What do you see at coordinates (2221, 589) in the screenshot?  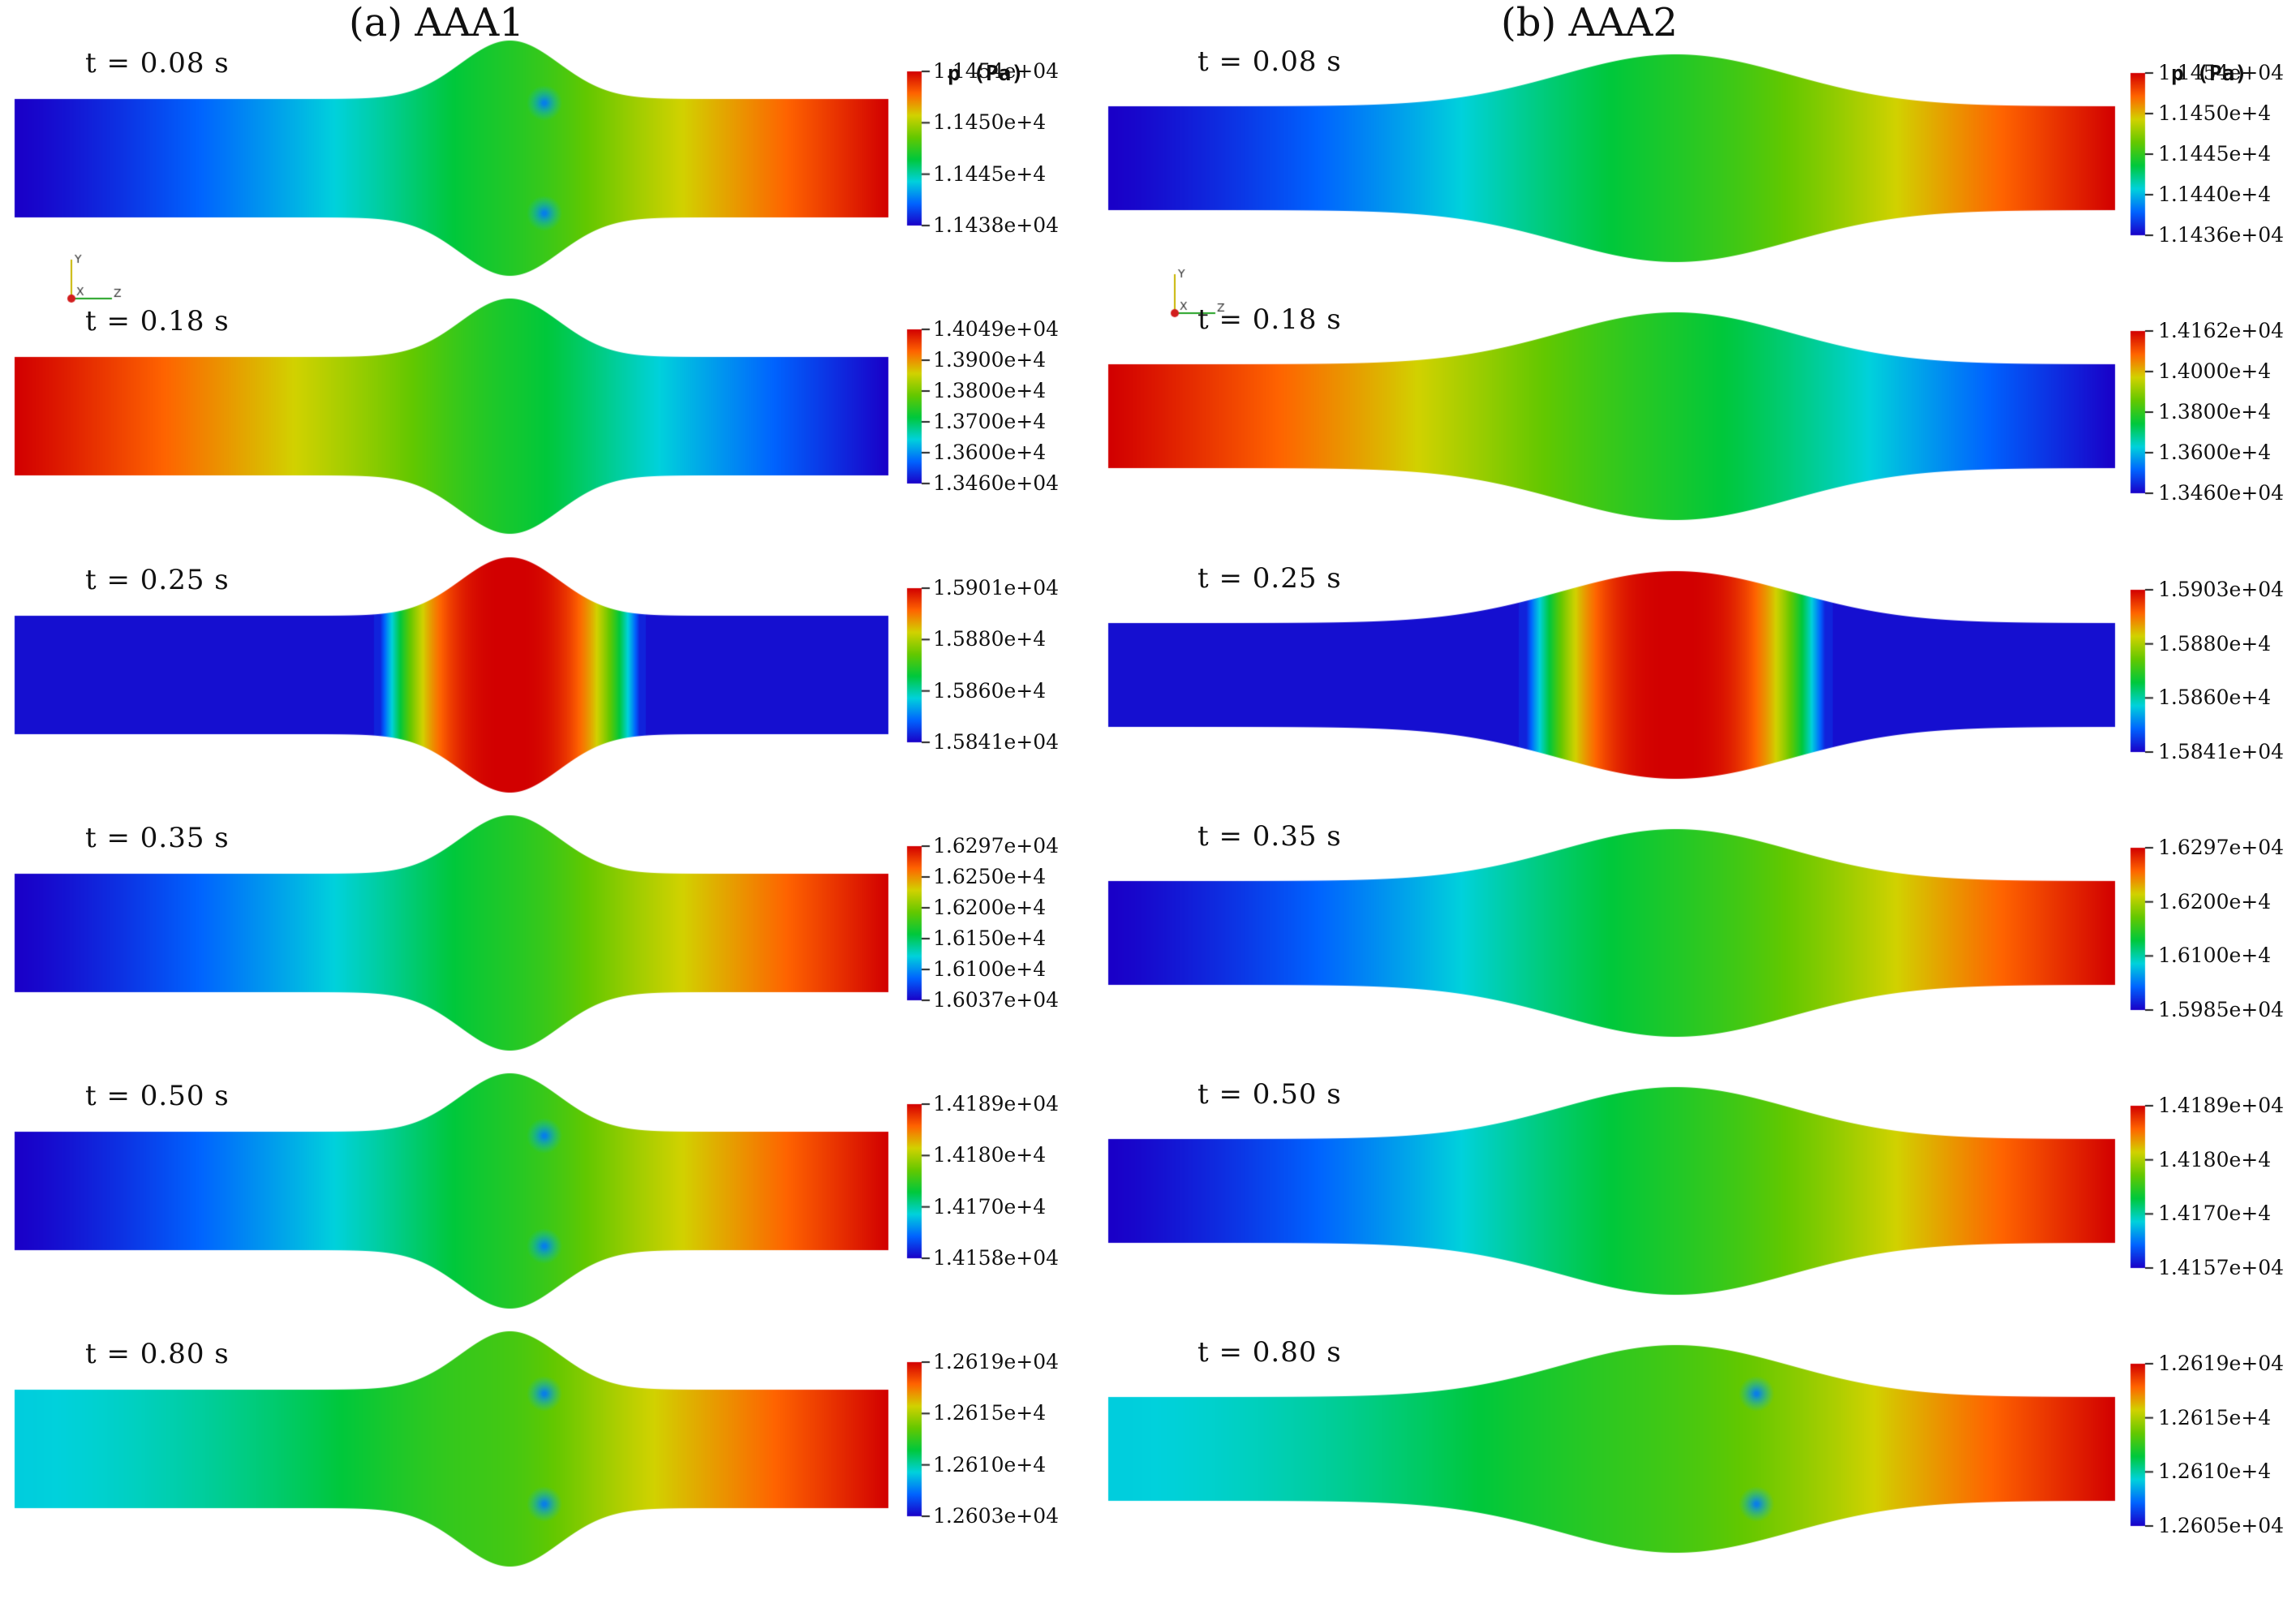 I see `colorbar-tick-label: 1.5903e+04` at bounding box center [2221, 589].